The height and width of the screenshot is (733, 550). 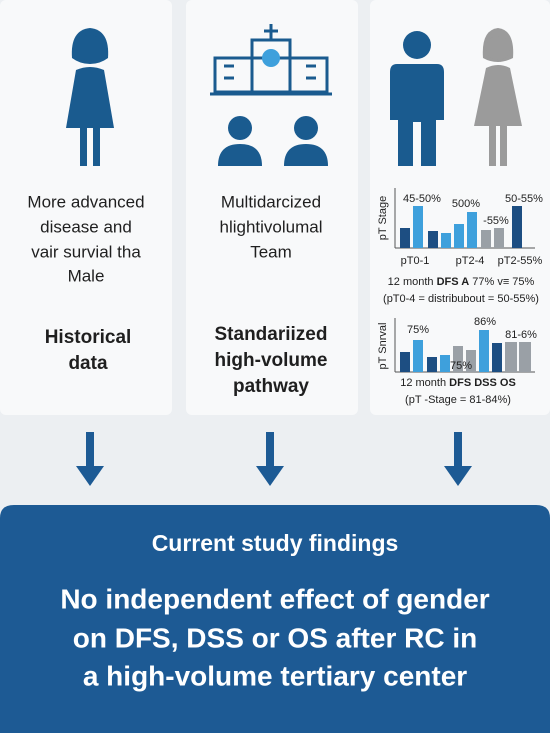 What do you see at coordinates (275, 675) in the screenshot?
I see `findings-body: a high-volume tertiary center` at bounding box center [275, 675].